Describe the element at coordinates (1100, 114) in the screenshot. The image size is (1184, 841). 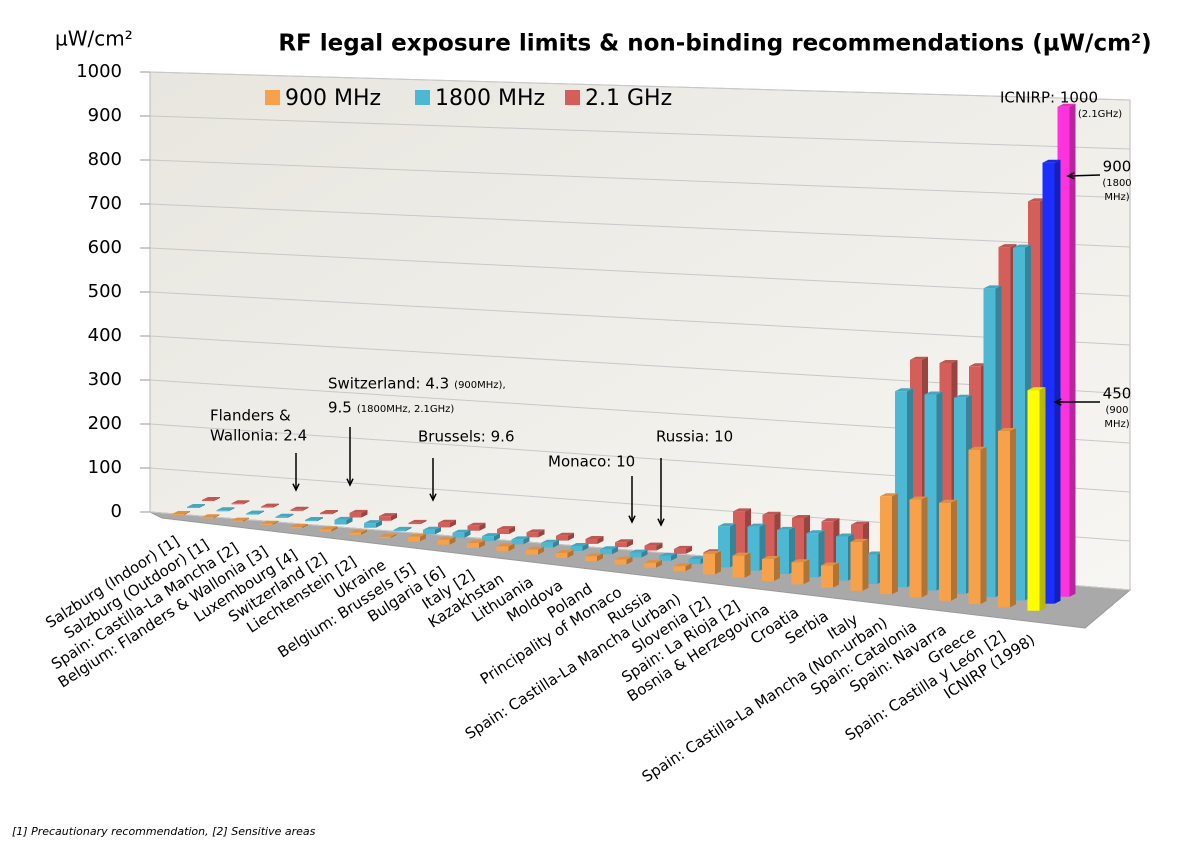
I see `annotation: (2.1GHz)` at that location.